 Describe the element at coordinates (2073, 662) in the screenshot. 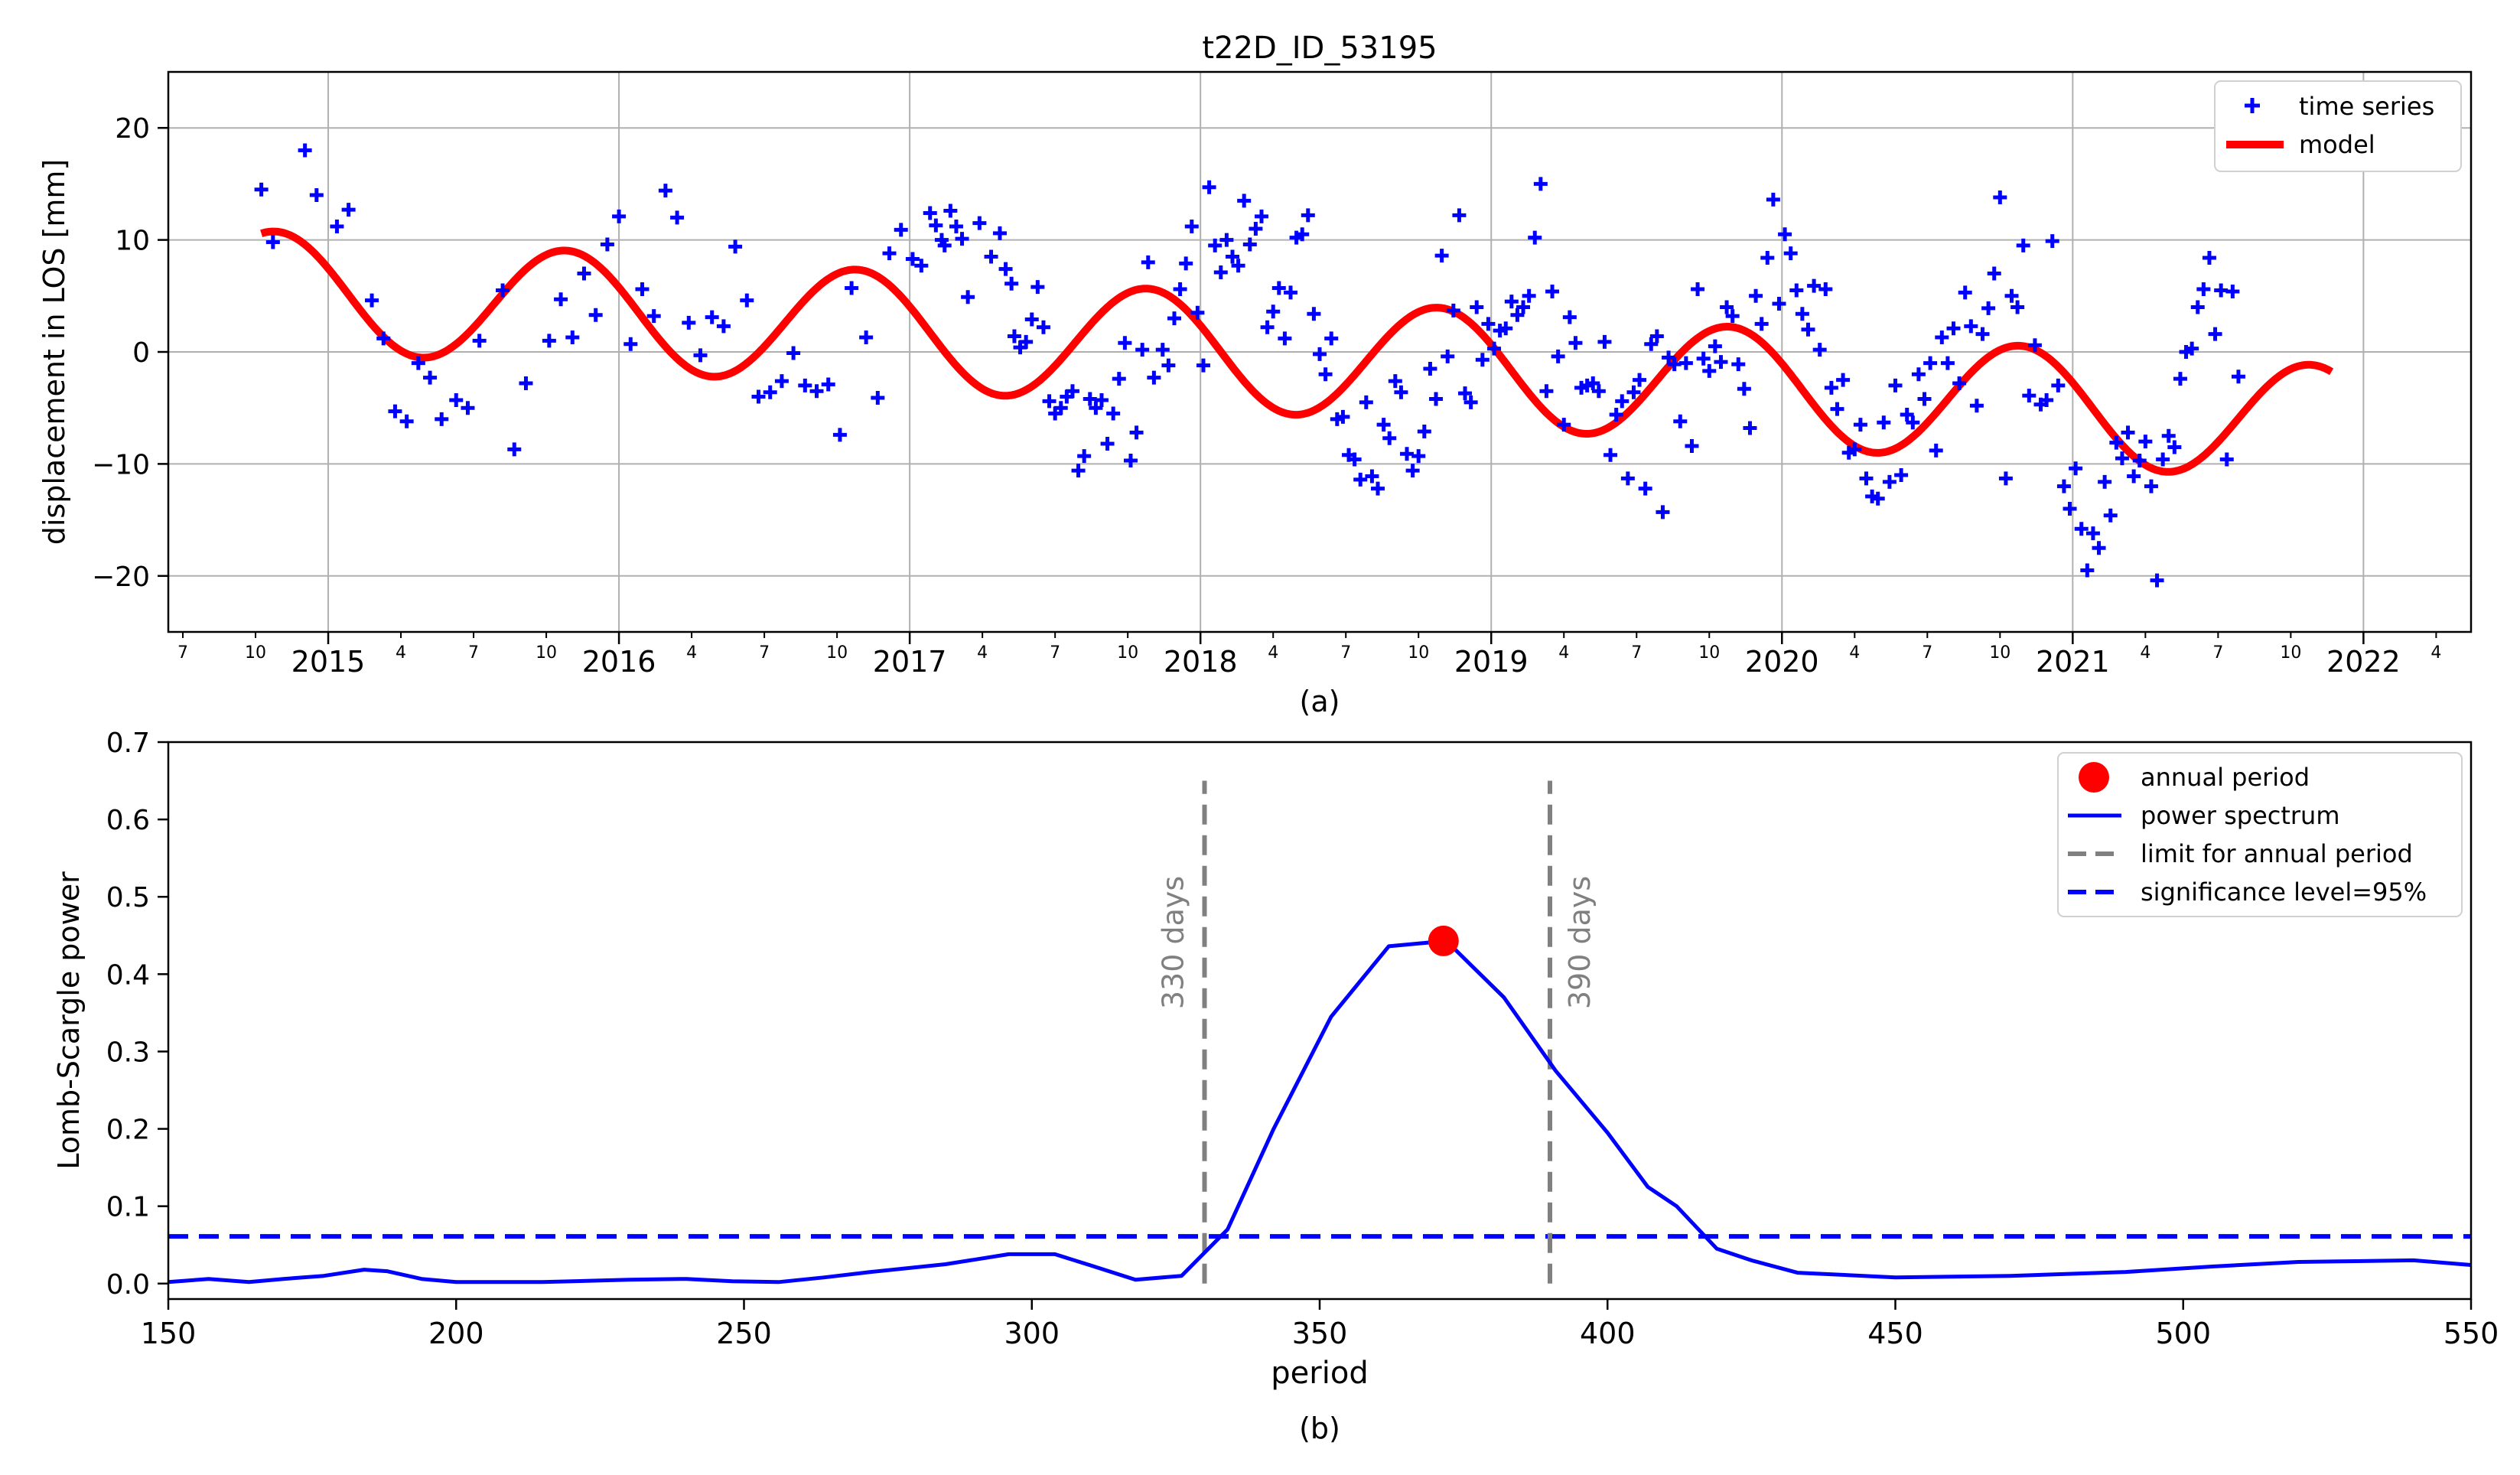

I see `x-year-label: 2021` at that location.